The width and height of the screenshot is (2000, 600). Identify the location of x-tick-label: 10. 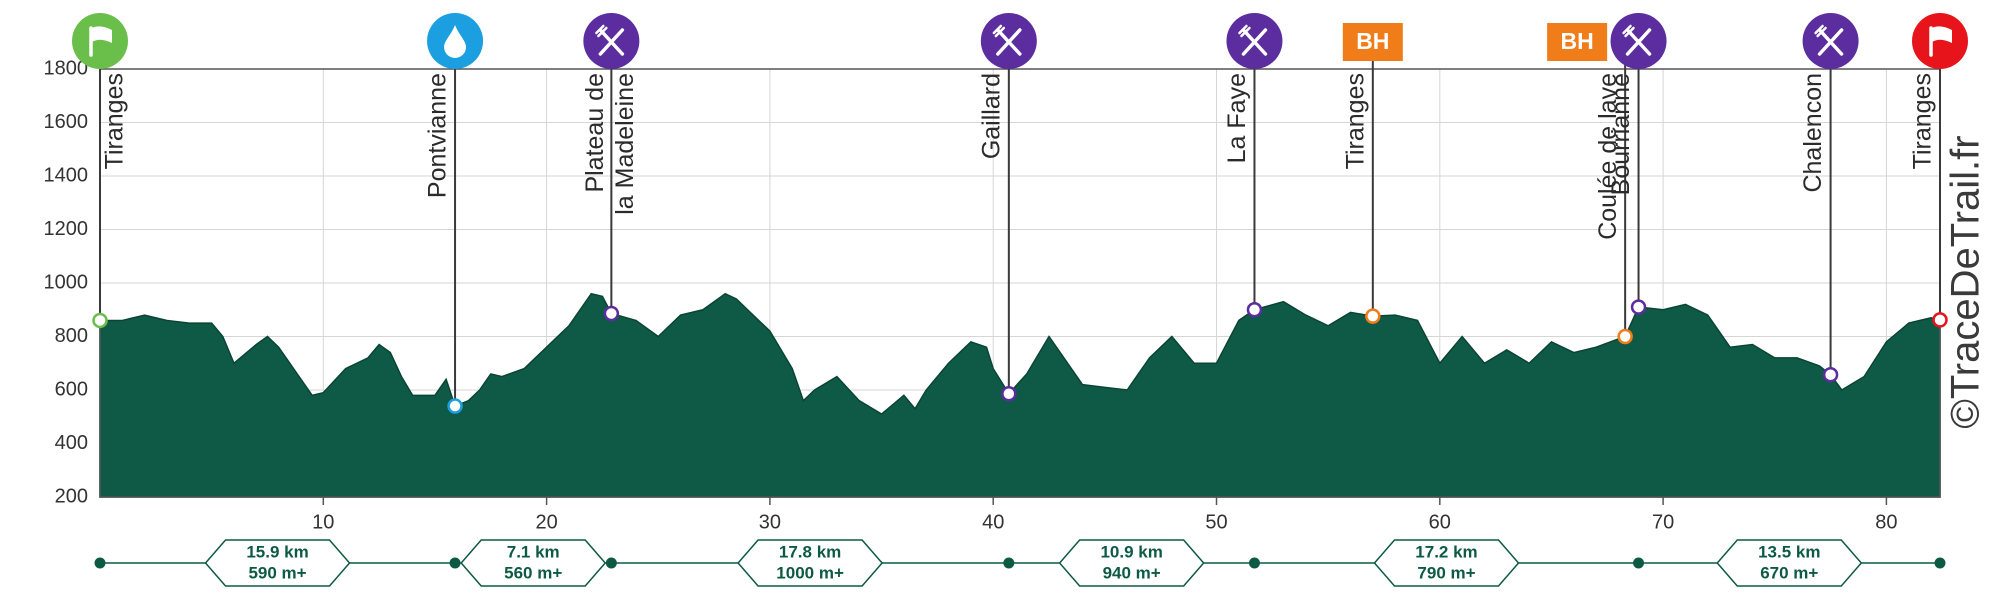
(323, 522).